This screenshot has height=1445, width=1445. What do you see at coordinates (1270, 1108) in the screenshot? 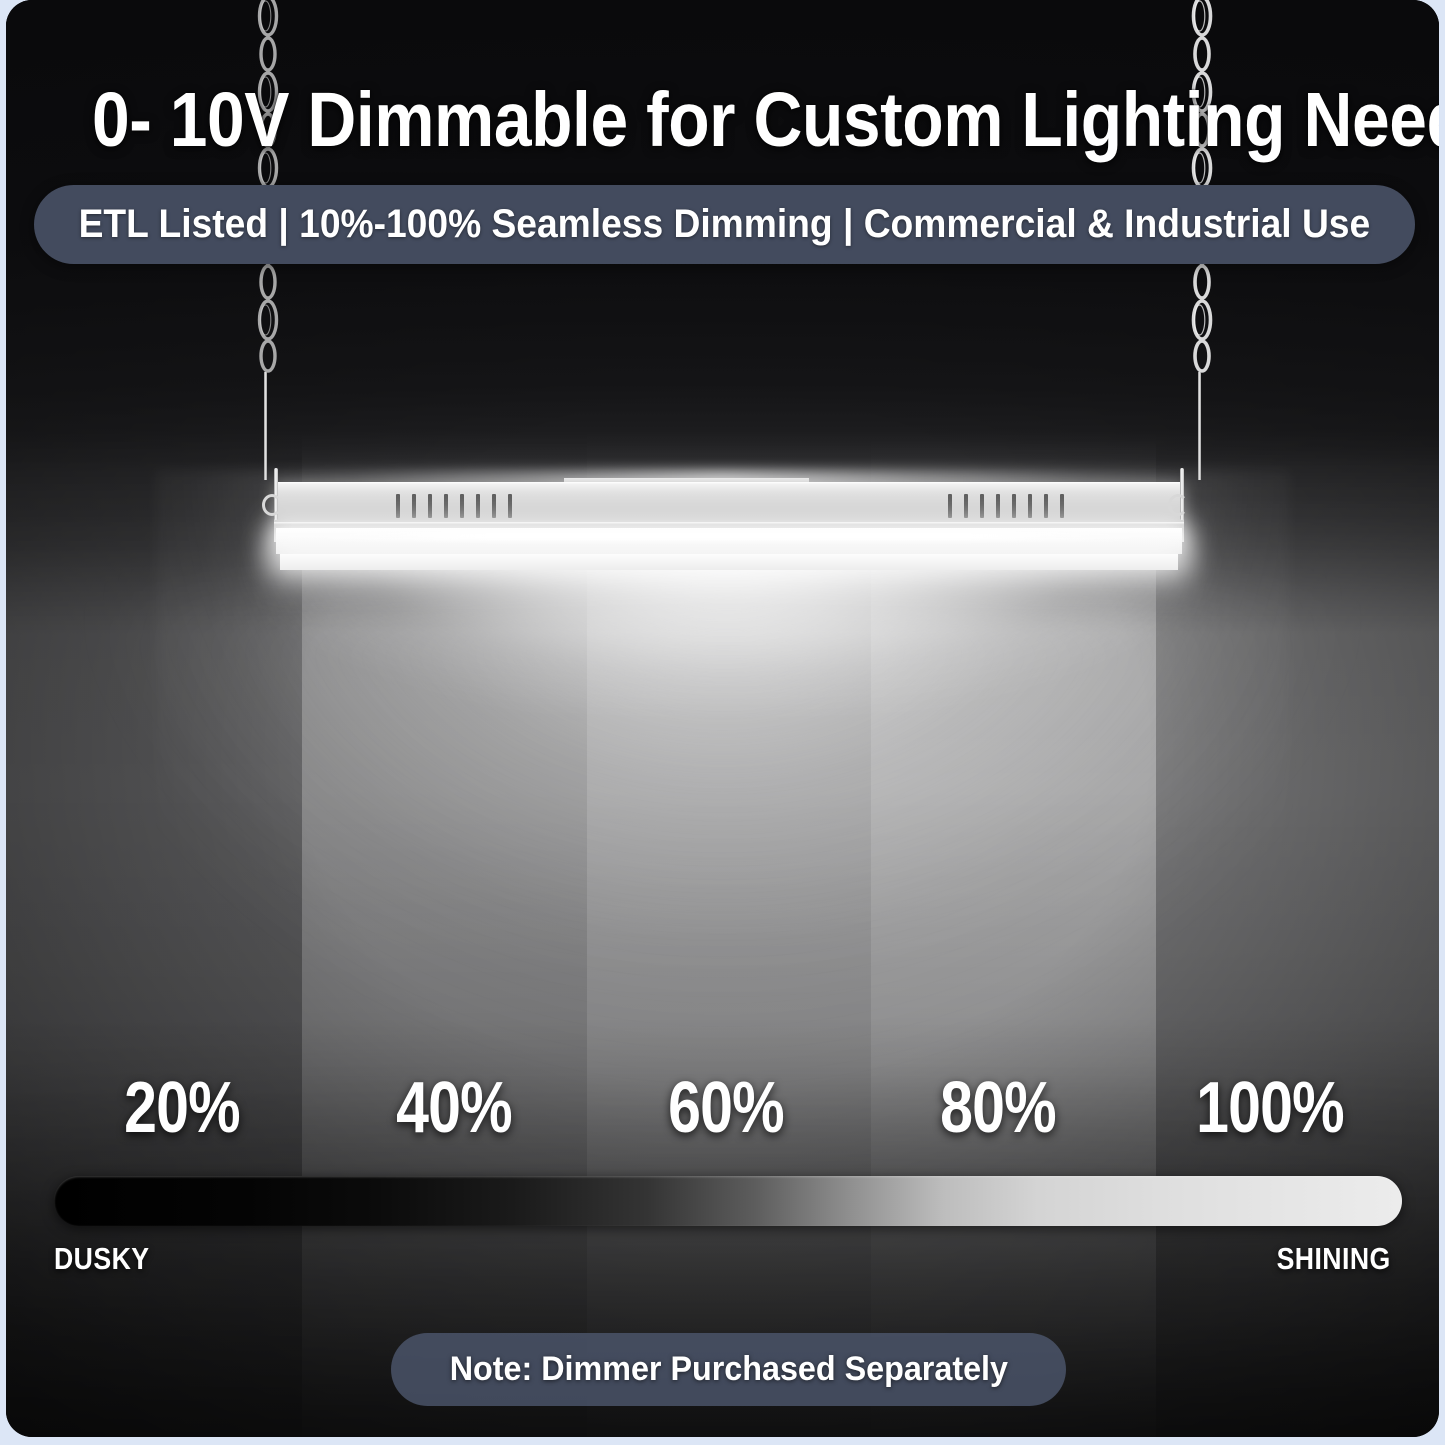
I see `dimming-label-100: 100%` at bounding box center [1270, 1108].